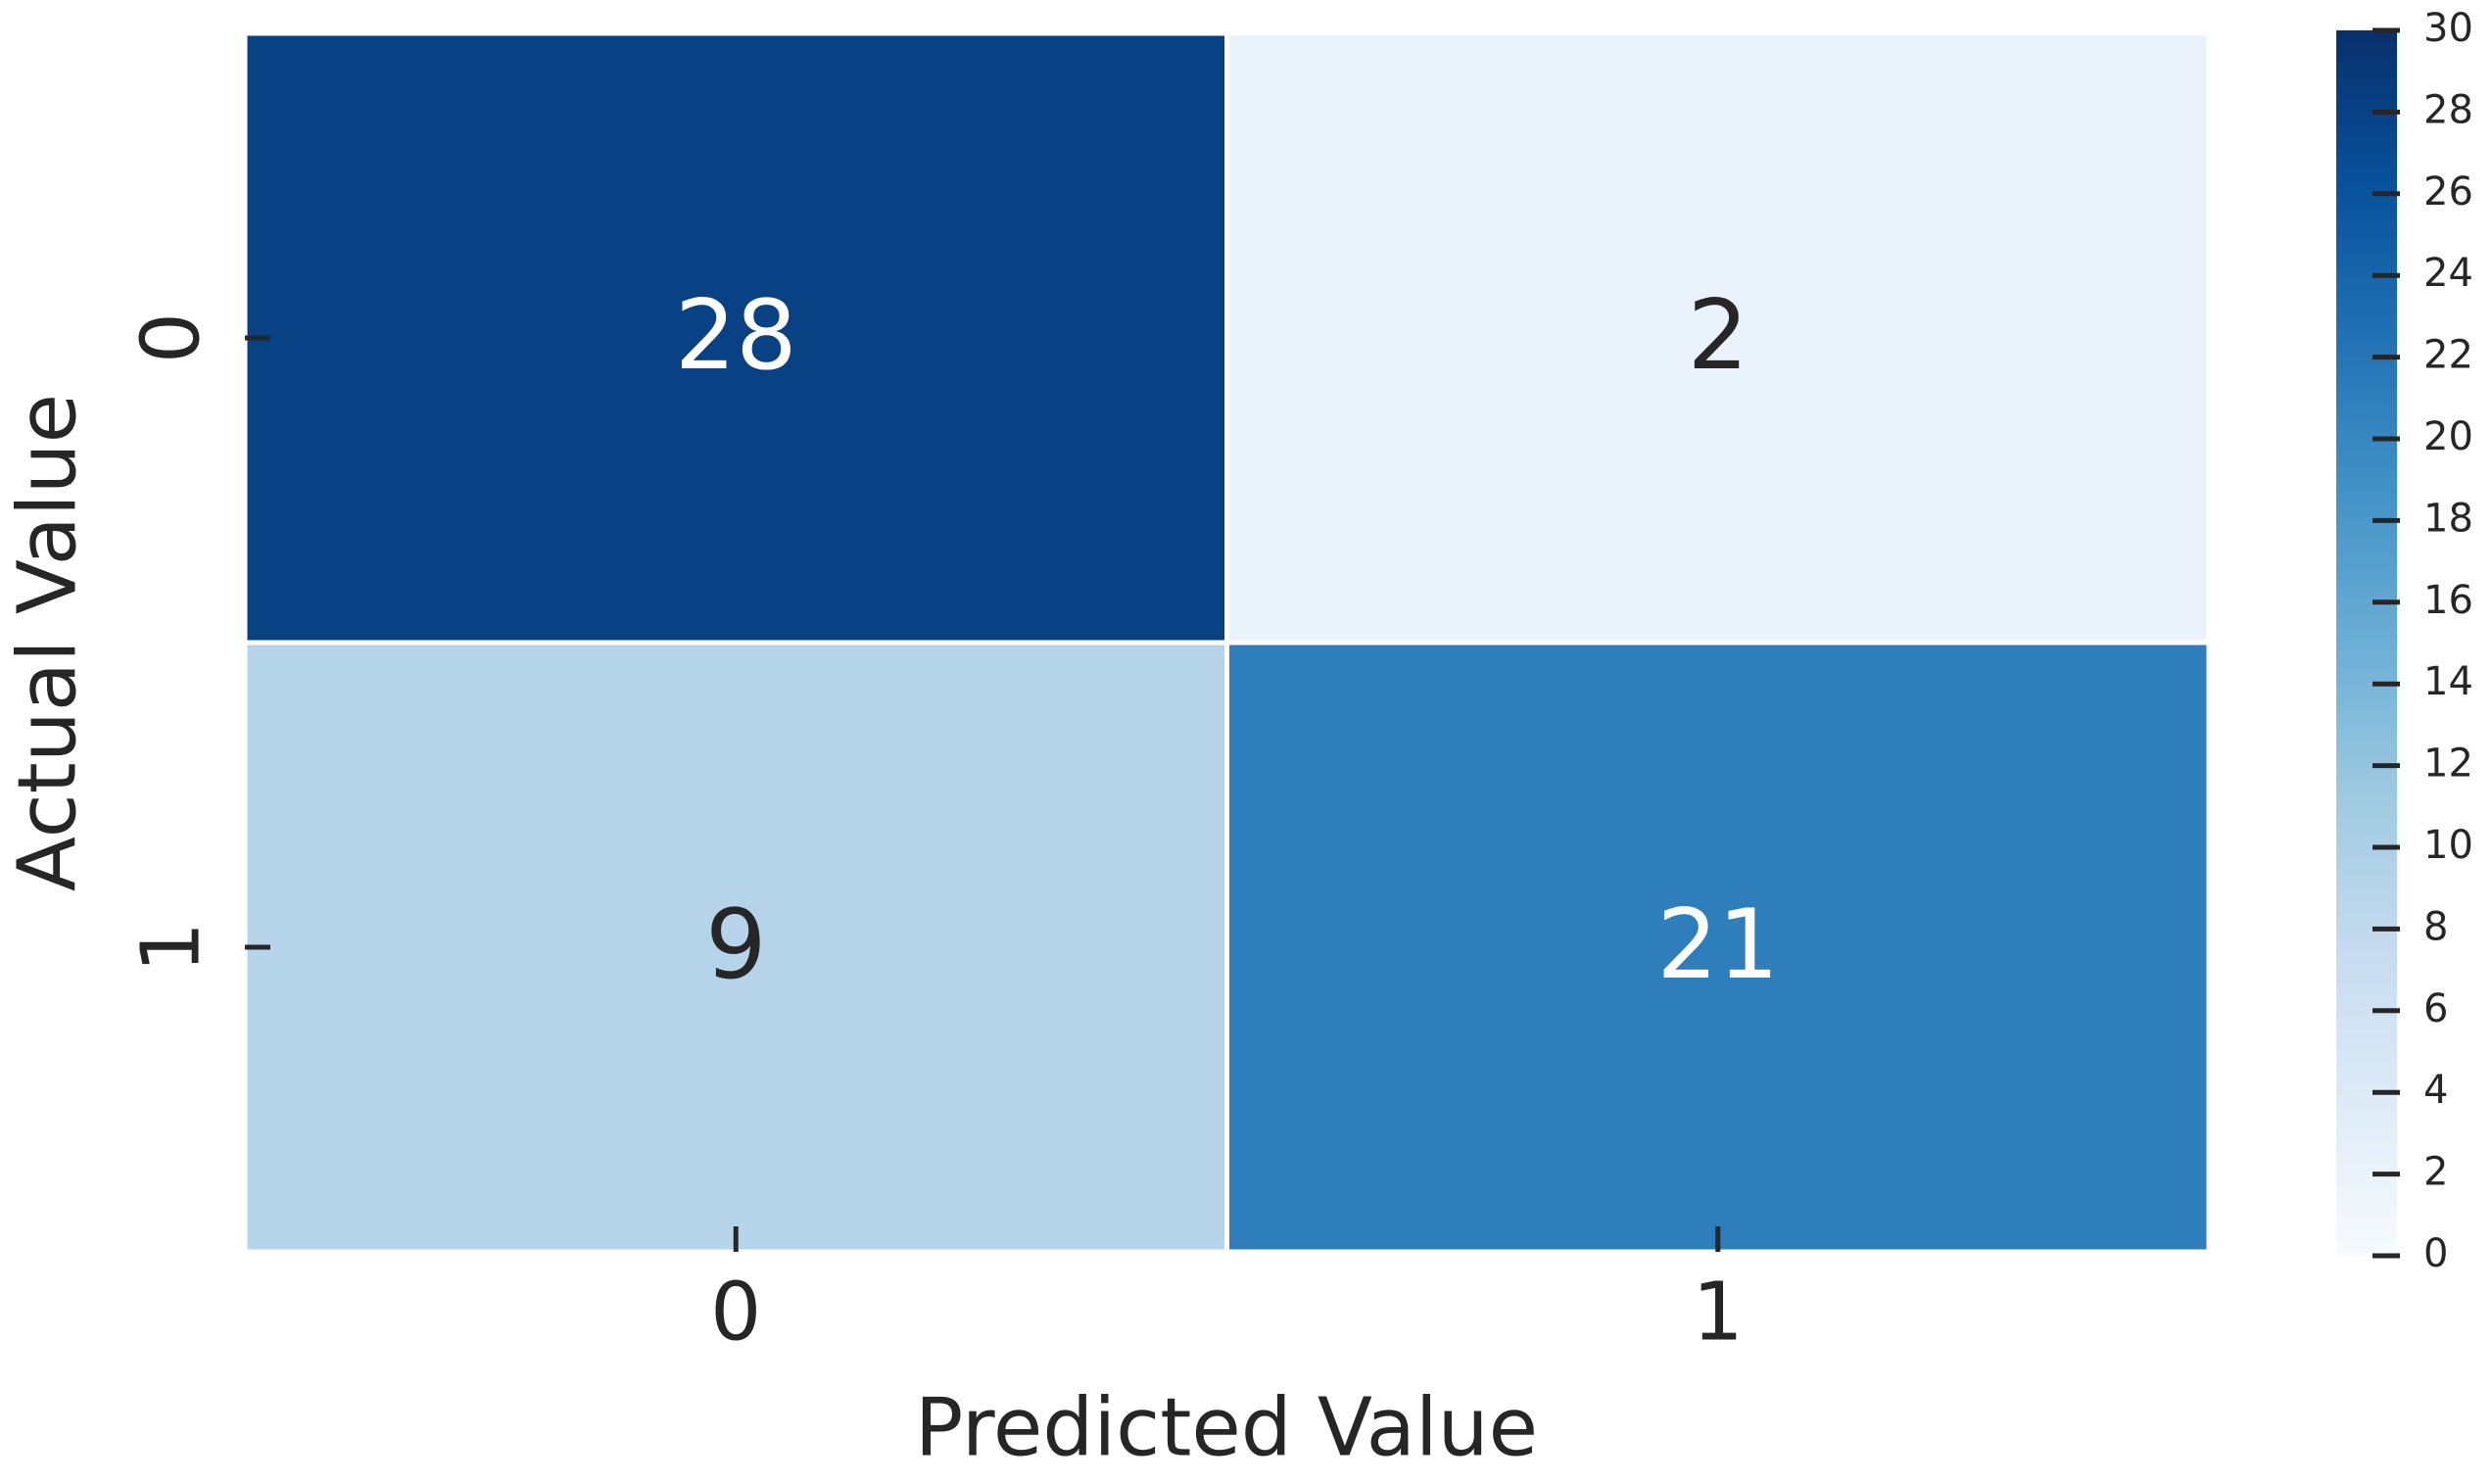 This screenshot has height=1484, width=2492. Describe the element at coordinates (2448, 109) in the screenshot. I see `colorbar-tick-label: 28` at that location.